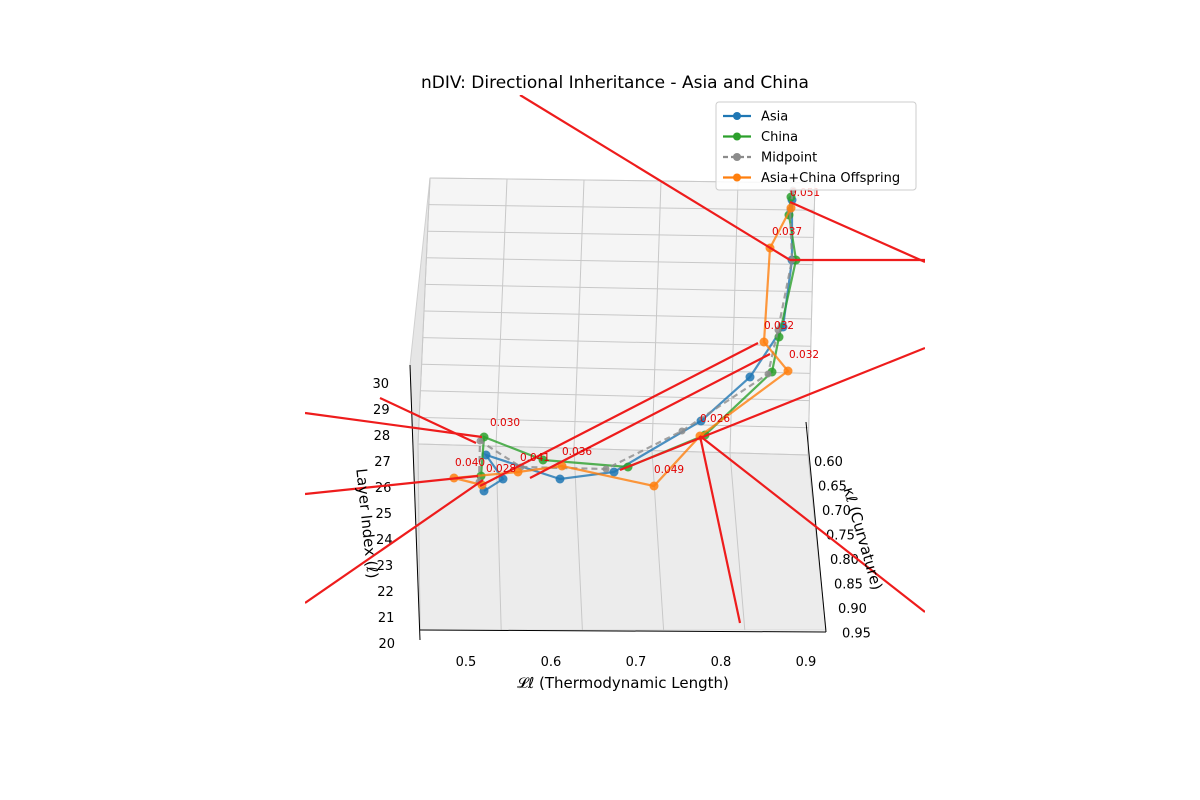 The width and height of the screenshot is (1200, 800). What do you see at coordinates (737, 136) in the screenshot?
I see `legend-marker-china` at bounding box center [737, 136].